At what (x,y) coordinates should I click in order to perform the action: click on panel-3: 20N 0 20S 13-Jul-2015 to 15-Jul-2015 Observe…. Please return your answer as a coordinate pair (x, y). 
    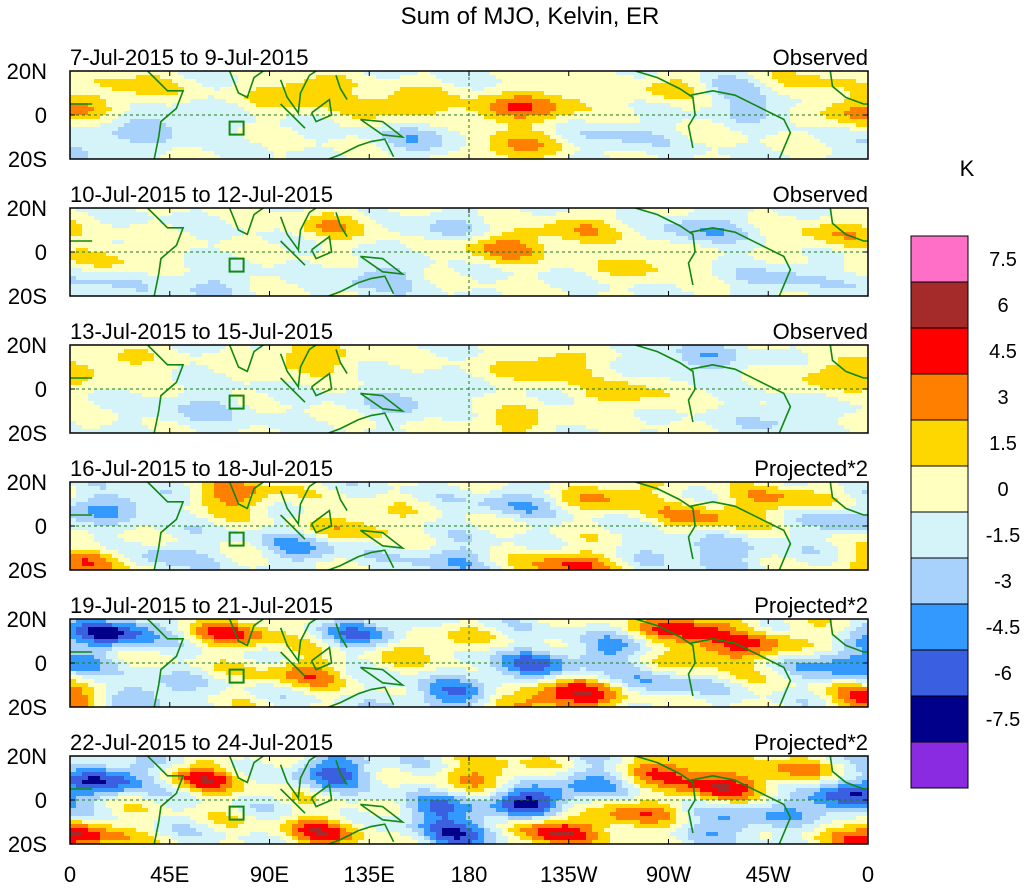
    Looking at the image, I should click on (438, 382).